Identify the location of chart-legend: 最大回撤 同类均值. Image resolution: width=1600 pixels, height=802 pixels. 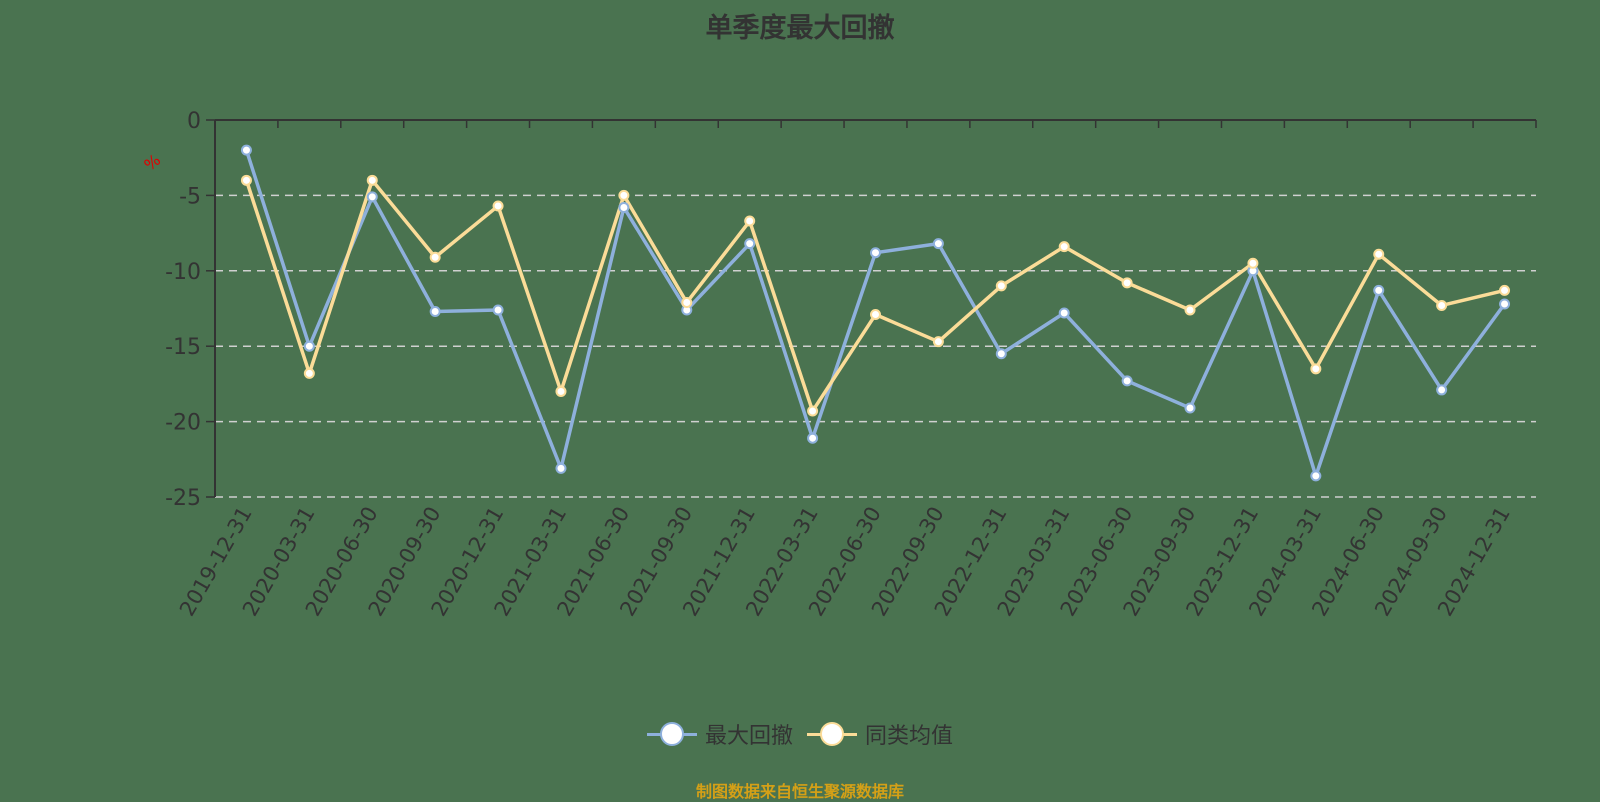
(800, 734).